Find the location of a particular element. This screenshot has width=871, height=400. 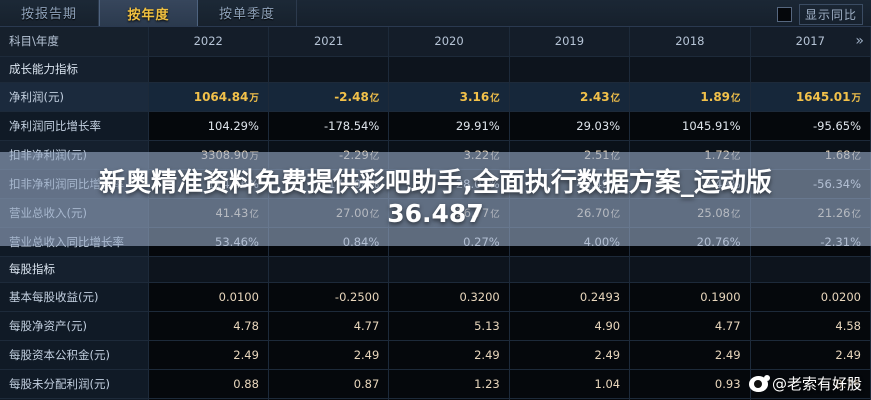

cell-value: 46.49% is located at coordinates (570, 184).